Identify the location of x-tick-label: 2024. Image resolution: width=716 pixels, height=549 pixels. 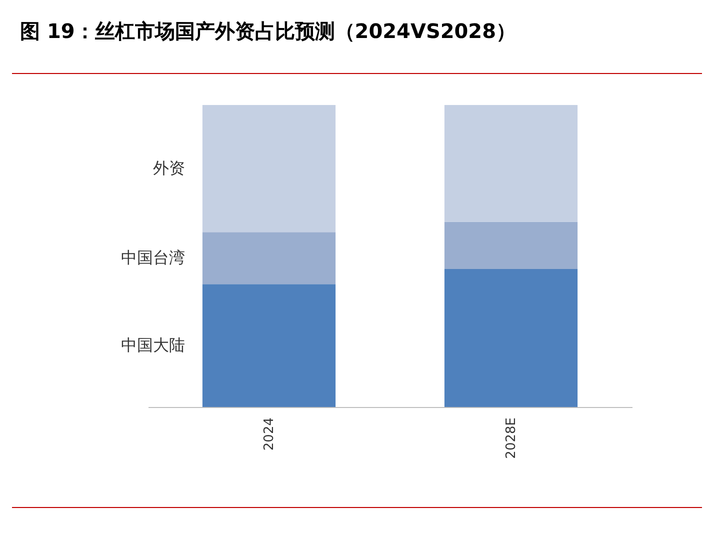
(269, 434).